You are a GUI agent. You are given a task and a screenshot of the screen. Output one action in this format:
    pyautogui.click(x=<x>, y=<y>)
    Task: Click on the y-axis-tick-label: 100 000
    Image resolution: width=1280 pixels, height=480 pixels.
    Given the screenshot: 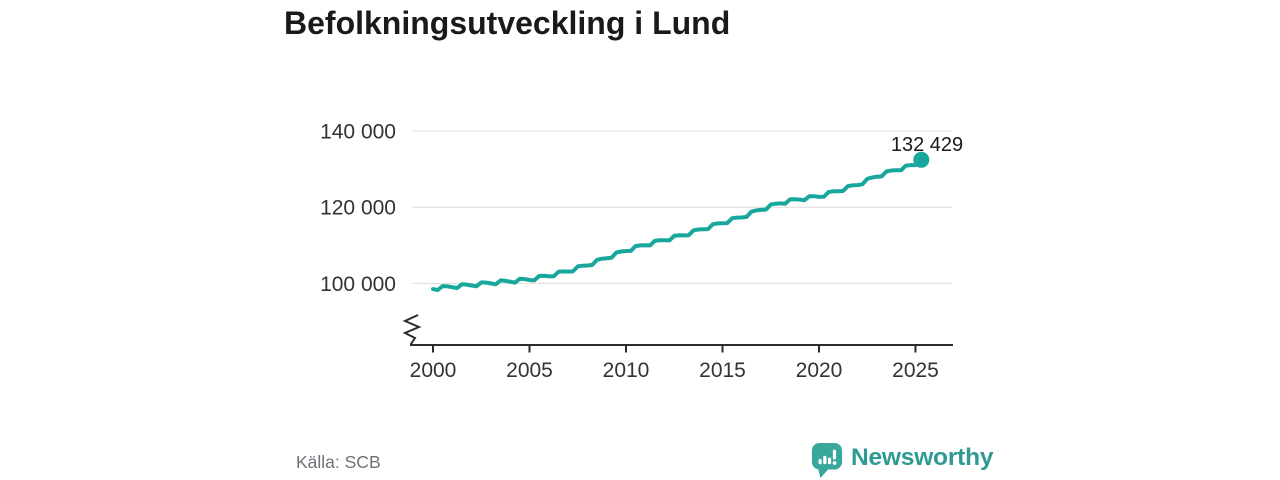 What is the action you would take?
    pyautogui.click(x=358, y=284)
    